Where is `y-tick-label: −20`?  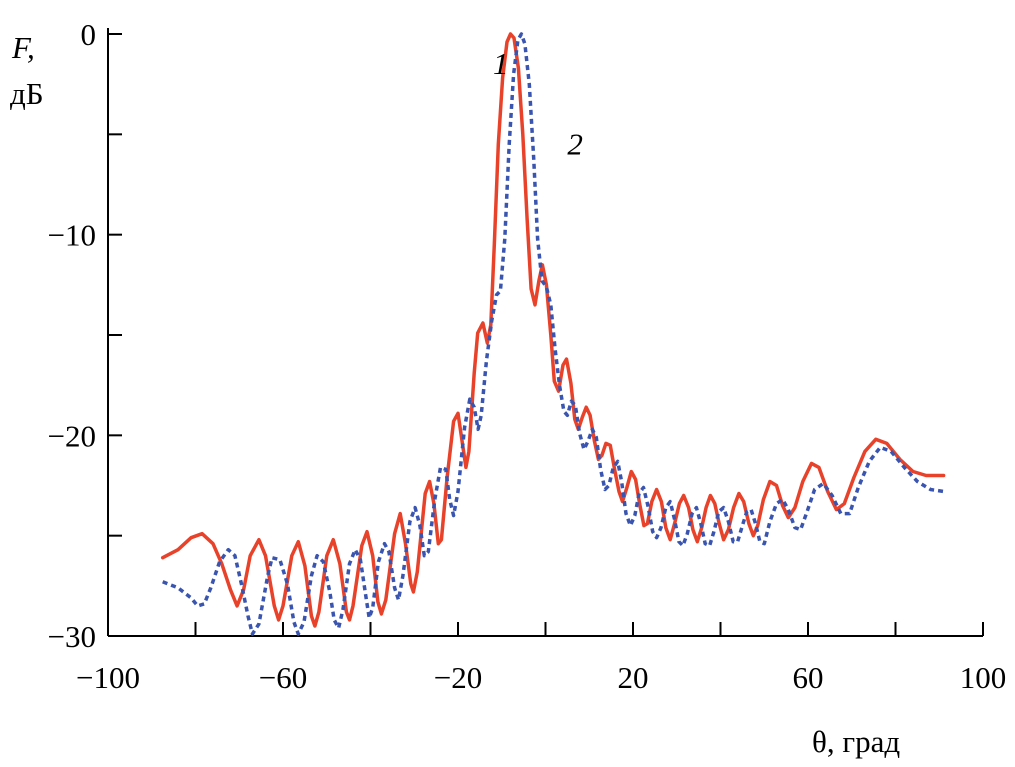 y-tick-label: −20 is located at coordinates (72, 435).